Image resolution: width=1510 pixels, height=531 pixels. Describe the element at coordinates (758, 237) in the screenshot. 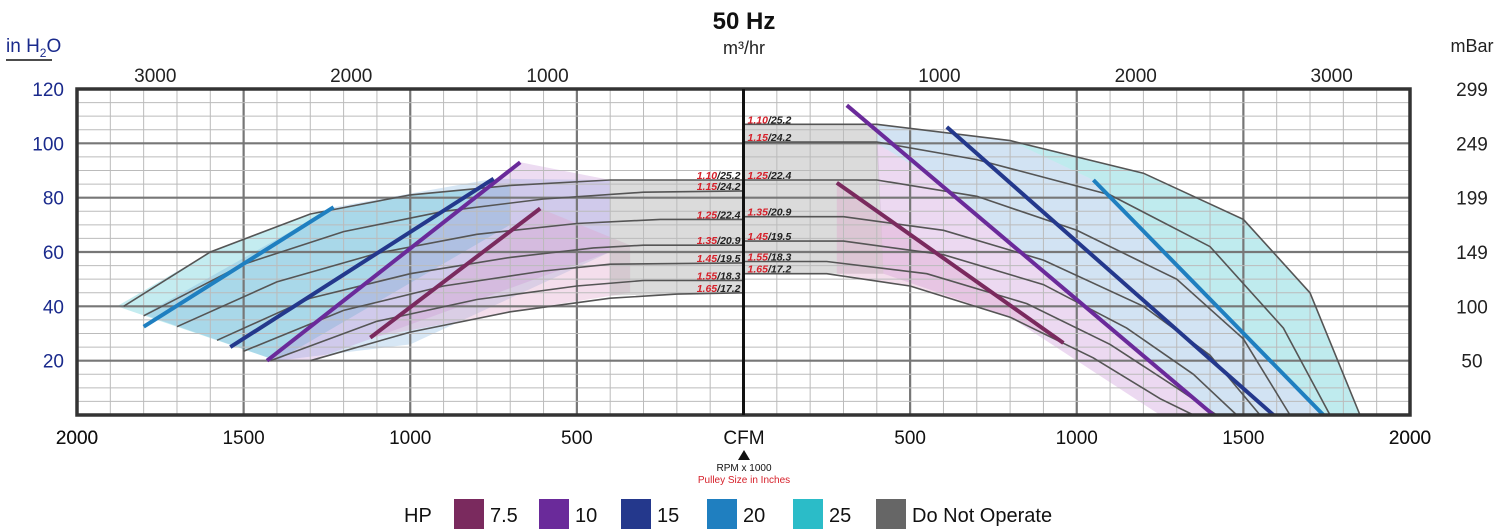

I see `pulley-size: 1.45` at that location.